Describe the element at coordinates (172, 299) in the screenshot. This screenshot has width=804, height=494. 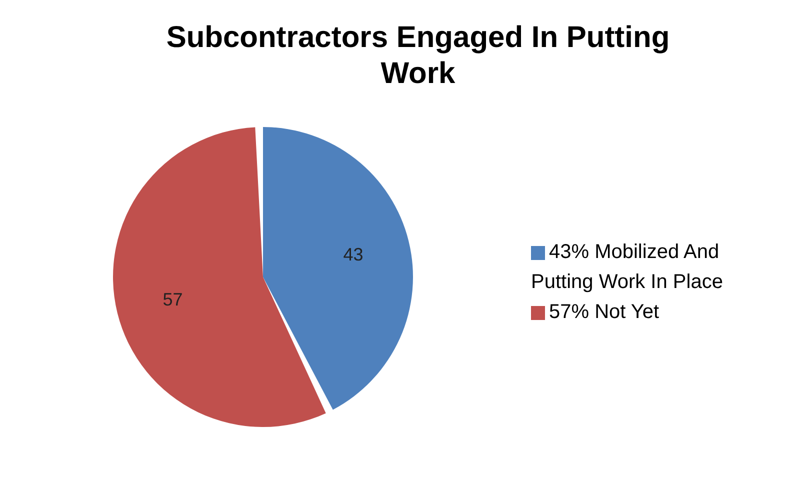
I see `data-label: 57` at that location.